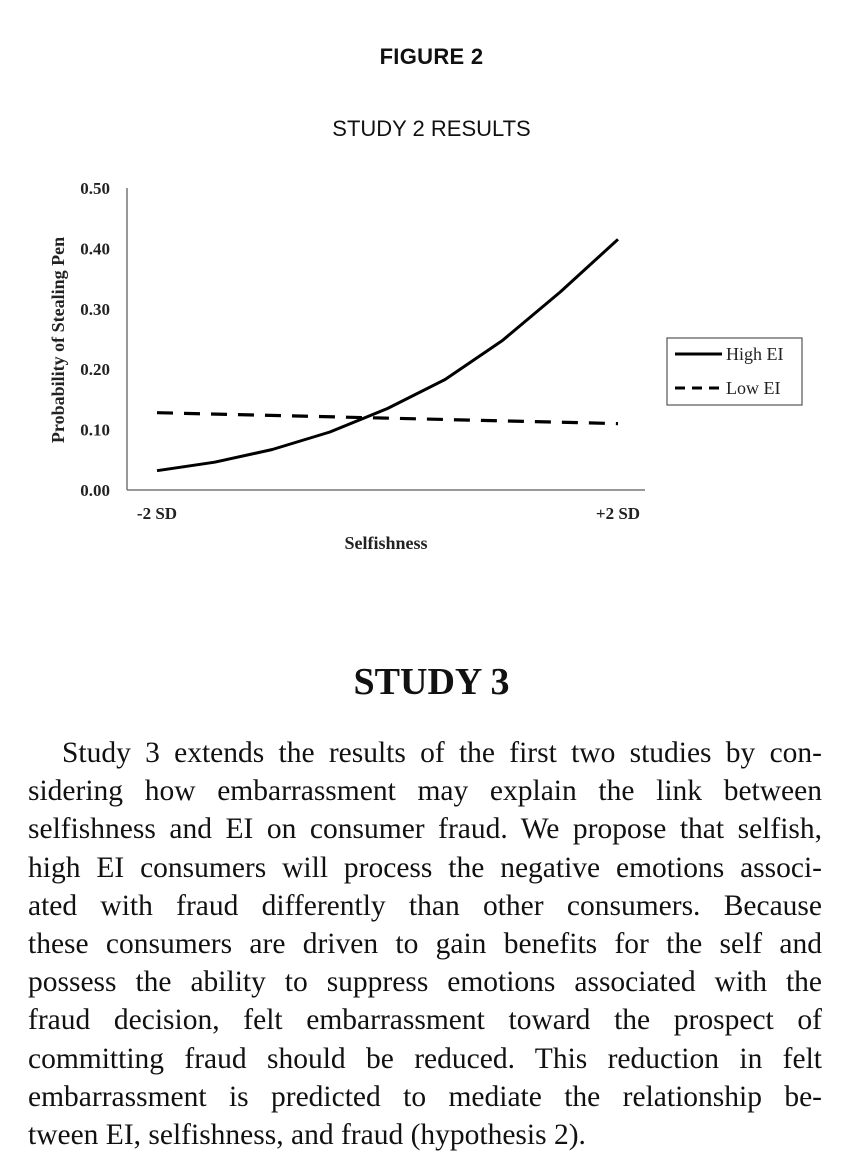 The image size is (863, 1159). I want to click on figure-title: STUDY 2 RESULTS, so click(431, 128).